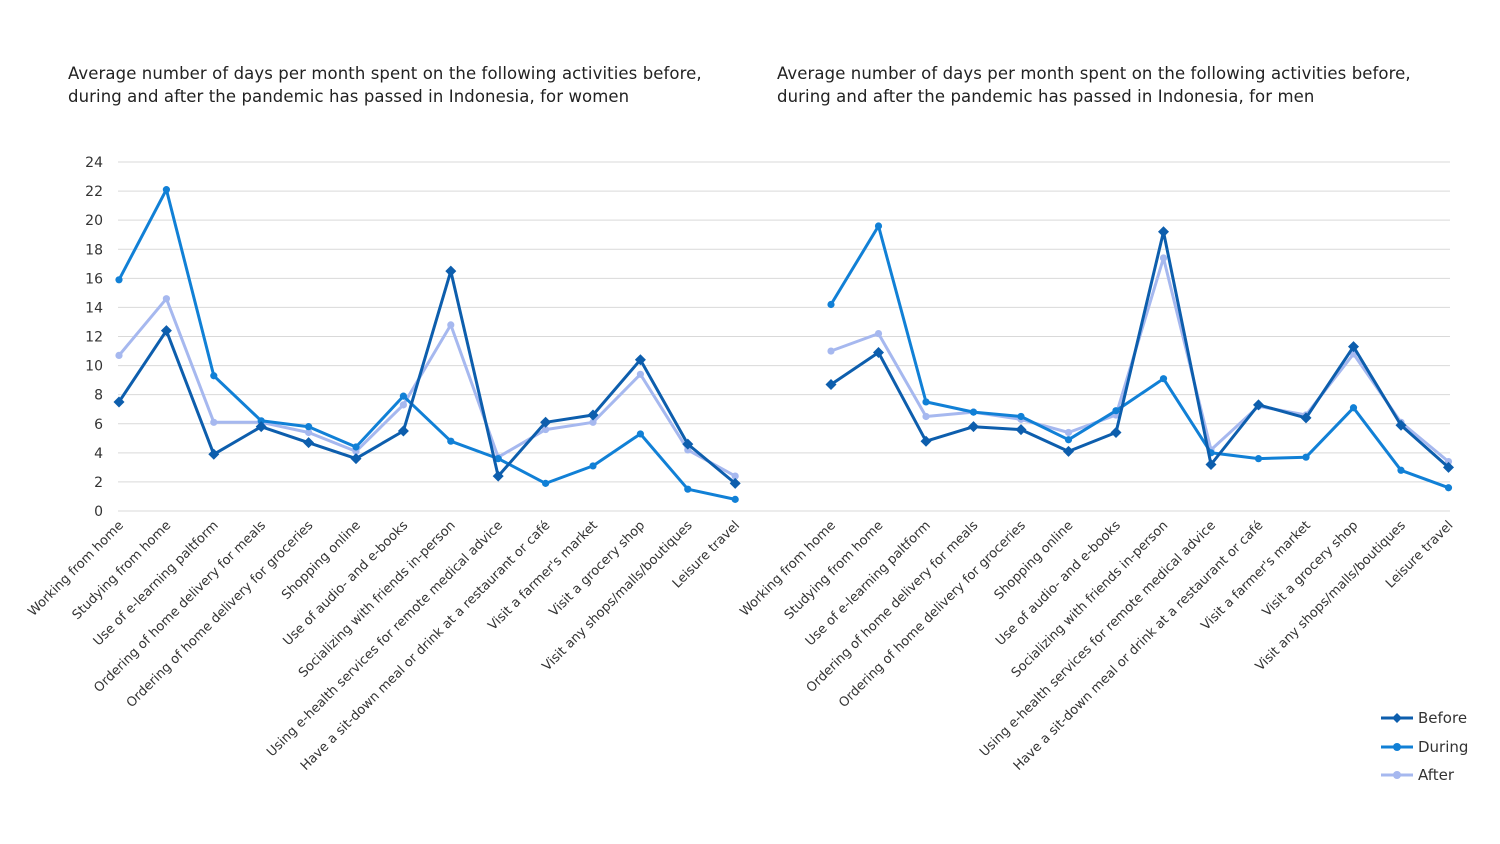 Image resolution: width=1500 pixels, height=844 pixels. Describe the element at coordinates (98, 512) in the screenshot. I see `y-tick-label: 0` at that location.